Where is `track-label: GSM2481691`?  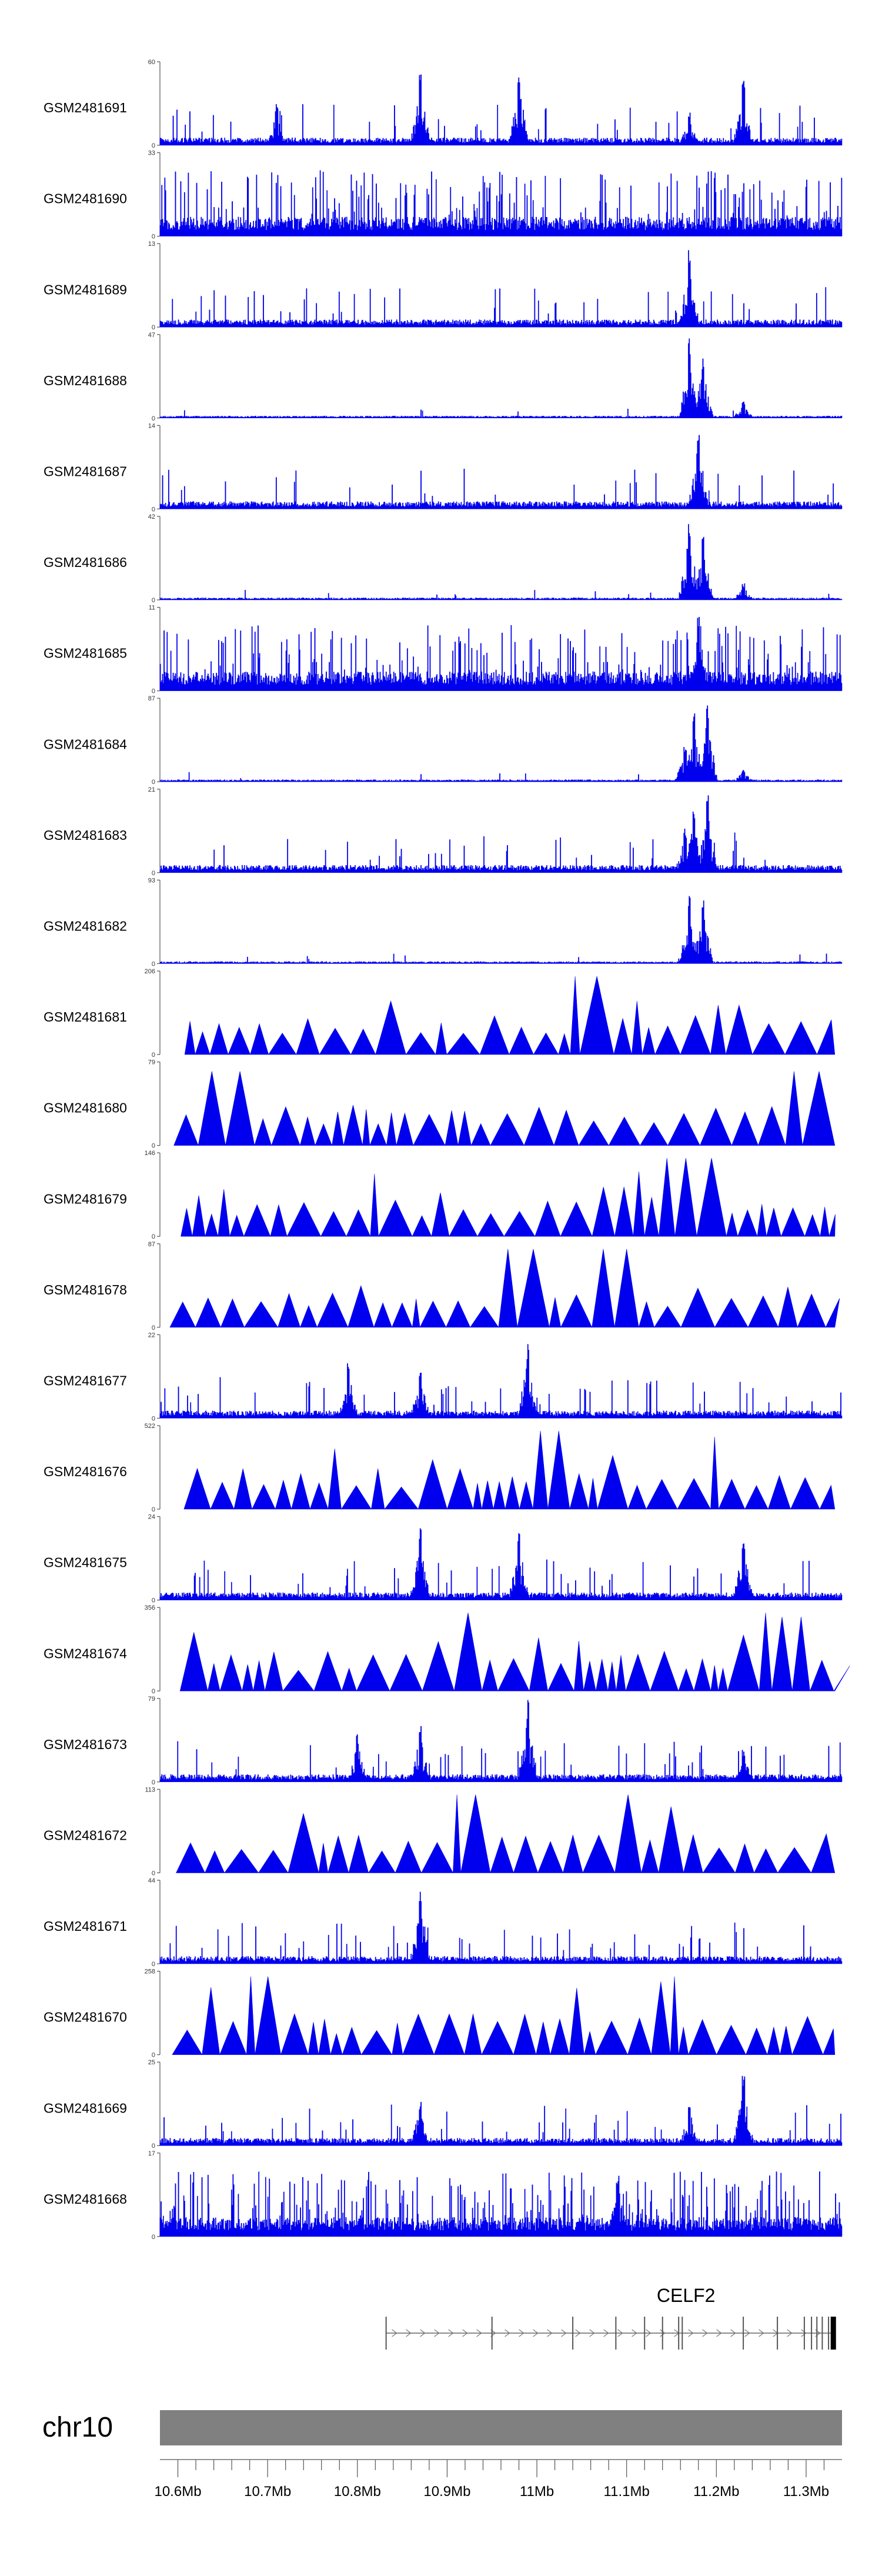 track-label: GSM2481691 is located at coordinates (85, 107).